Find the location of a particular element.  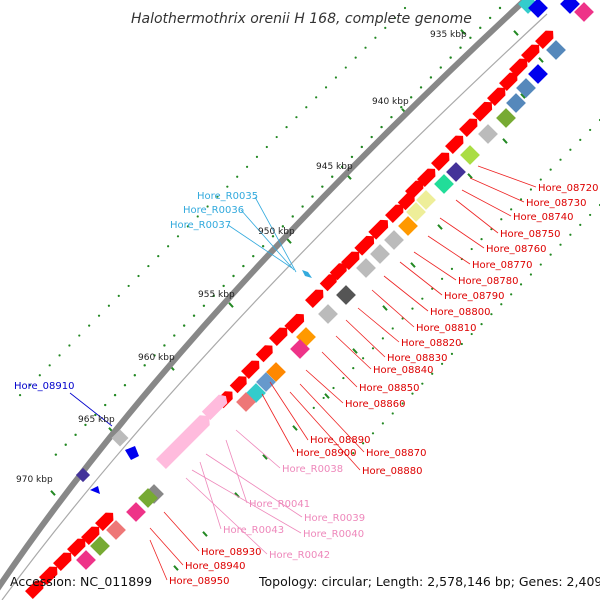

gene-label: Hore_08900 is located at coordinates (326, 453).